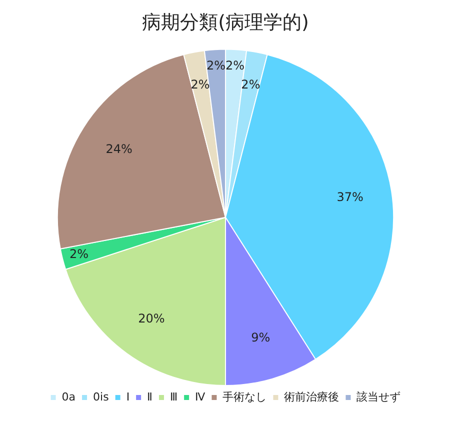  Describe the element at coordinates (312, 397) in the screenshot. I see `legend-label: 術前治療後` at that location.